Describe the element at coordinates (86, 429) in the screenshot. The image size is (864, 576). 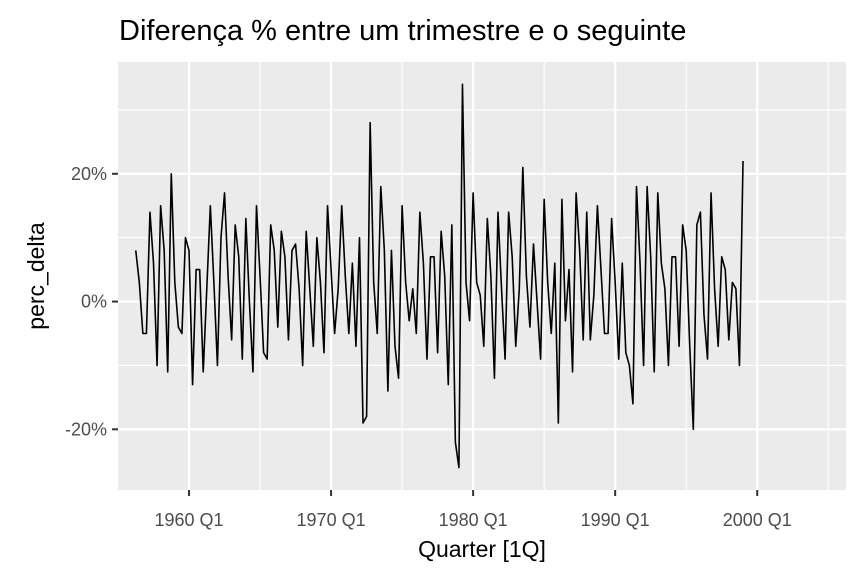
I see `y-tick-label: -20%` at that location.